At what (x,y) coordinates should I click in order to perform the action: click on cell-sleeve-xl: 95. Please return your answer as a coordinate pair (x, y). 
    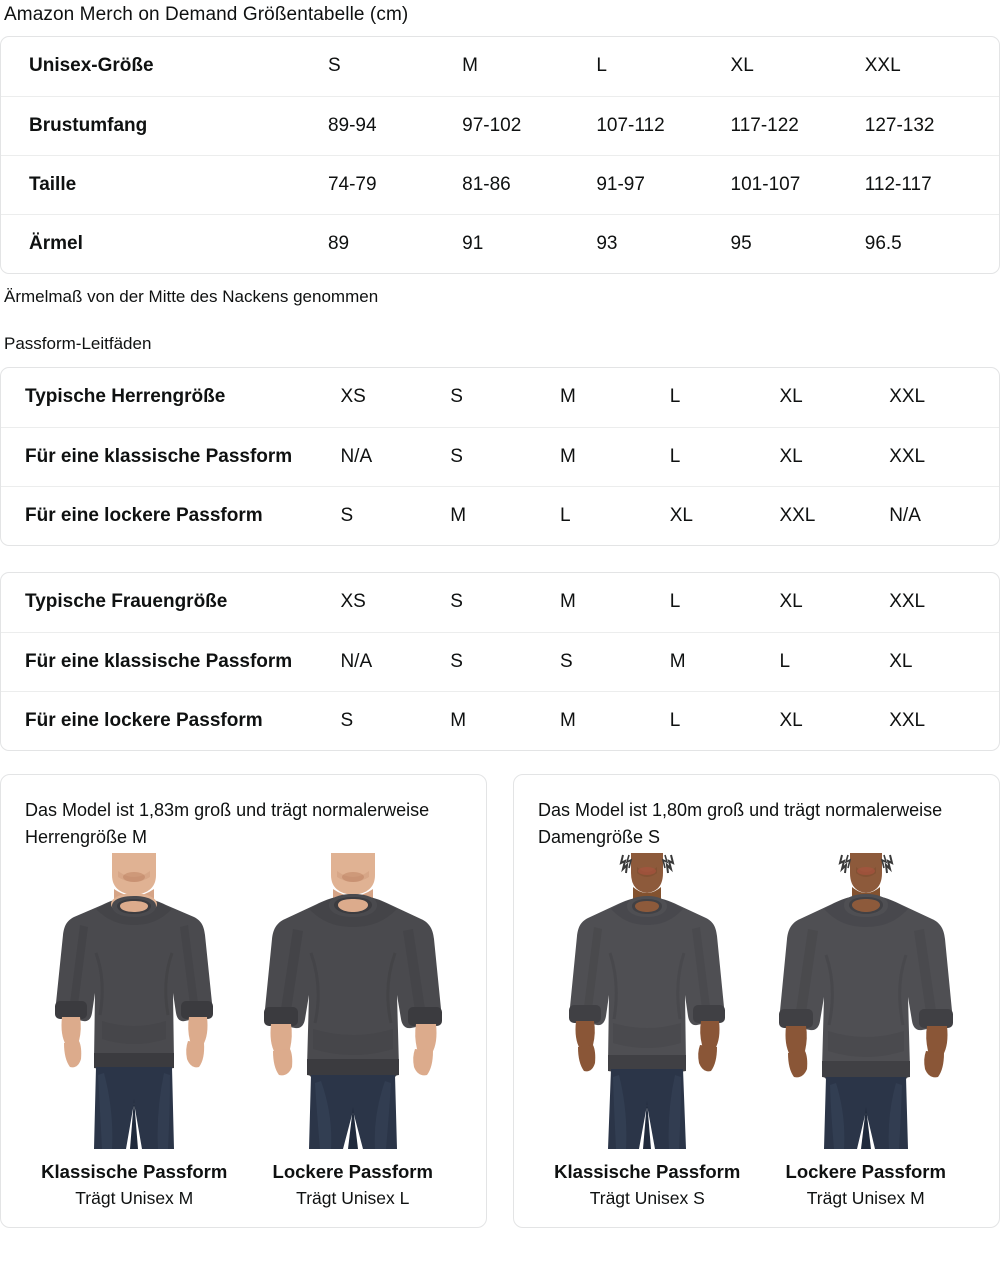
    Looking at the image, I should click on (797, 243).